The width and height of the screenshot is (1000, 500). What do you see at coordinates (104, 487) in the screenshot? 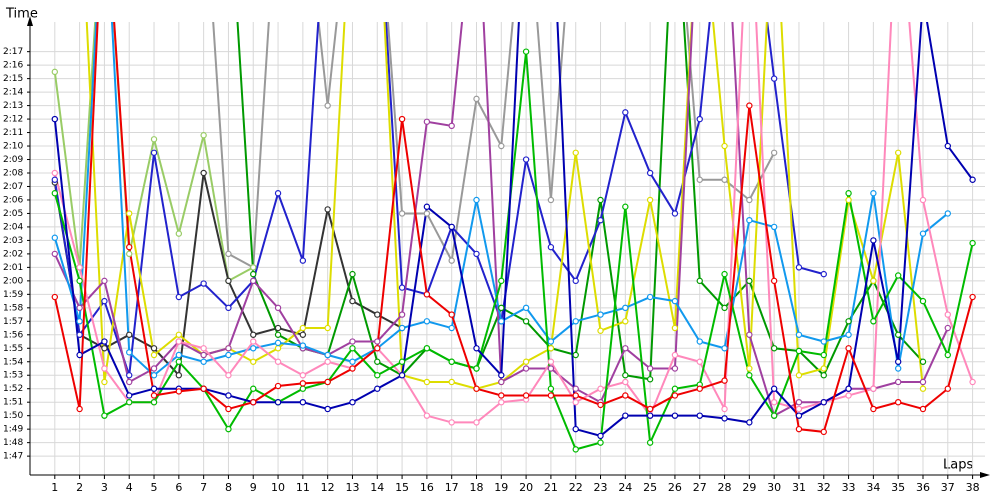
I see `x-tick-label: 3` at bounding box center [104, 487].